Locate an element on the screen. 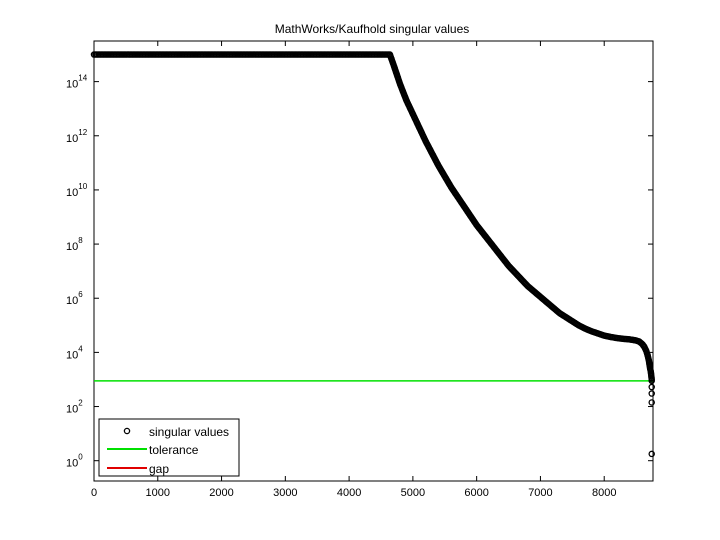 The image size is (720, 540). x-tick-label: 1000 is located at coordinates (158, 493).